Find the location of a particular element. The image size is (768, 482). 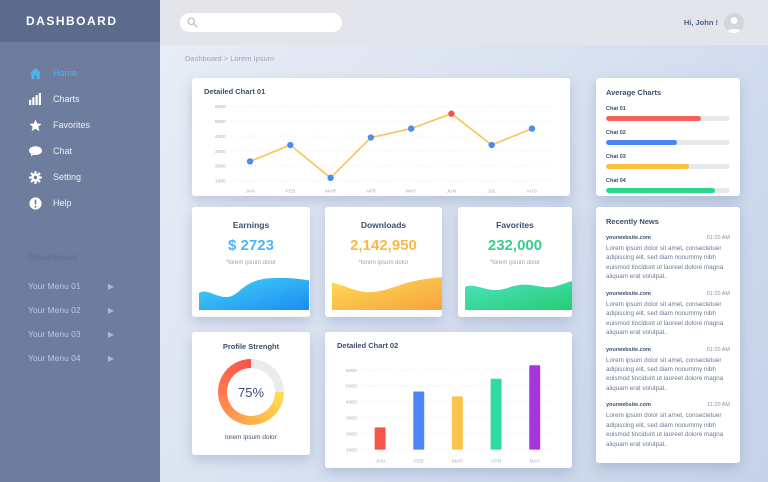

home-icon is located at coordinates (35, 73).